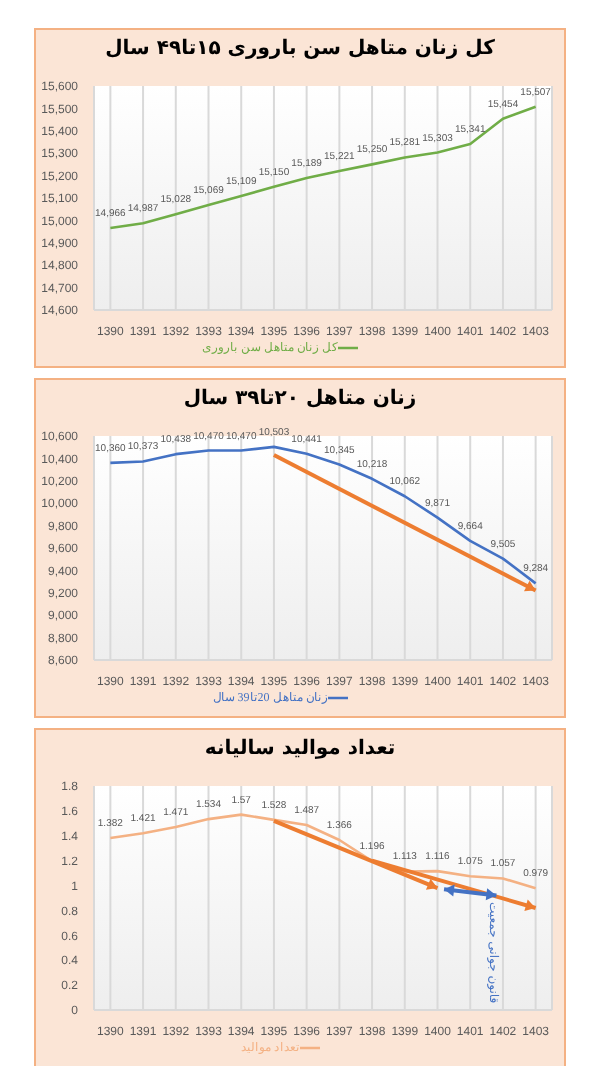 The height and width of the screenshot is (1066, 600). What do you see at coordinates (300, 400) in the screenshot?
I see `chart-title: زنان متاهل ۲۰تا۳۹ سال` at bounding box center [300, 400].